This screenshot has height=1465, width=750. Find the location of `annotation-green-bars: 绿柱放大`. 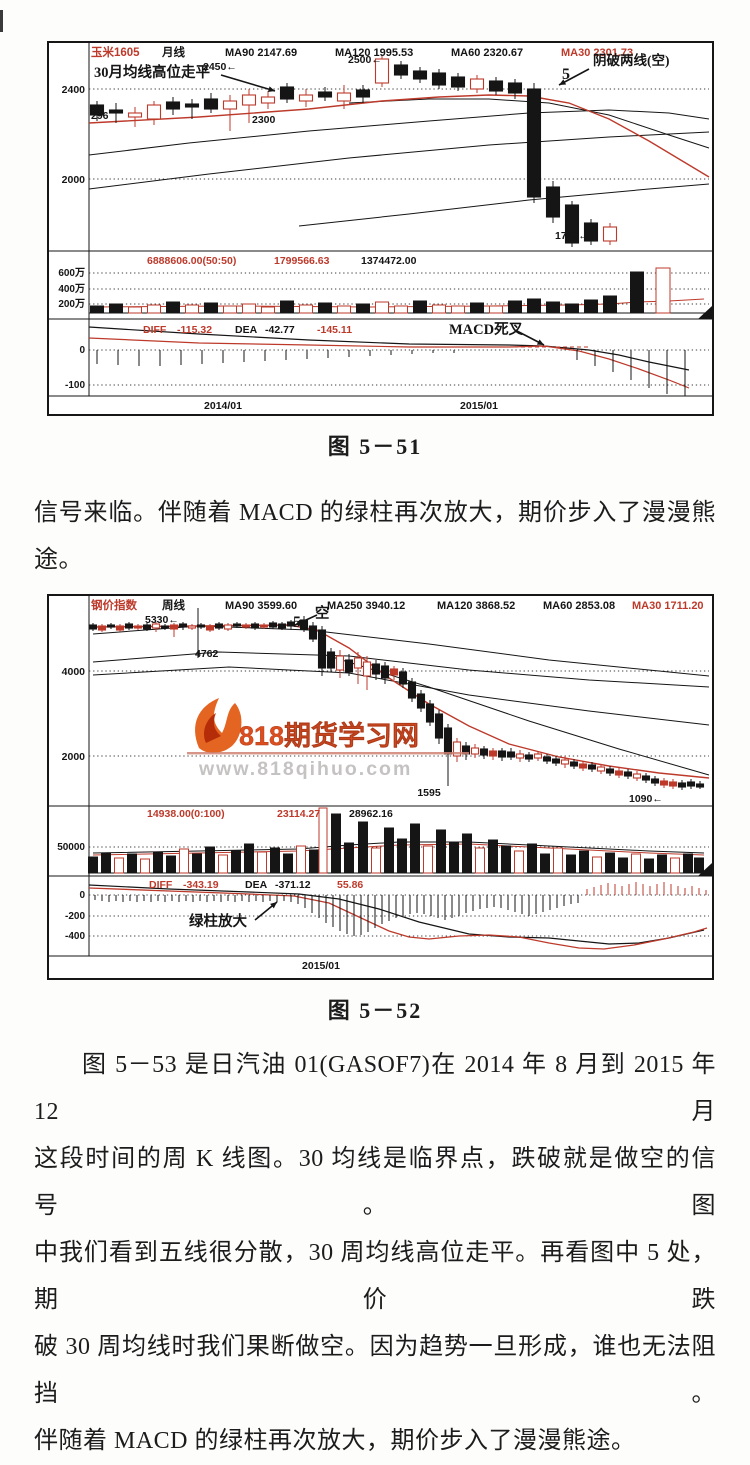

annotation-green-bars: 绿柱放大 is located at coordinates (218, 921).